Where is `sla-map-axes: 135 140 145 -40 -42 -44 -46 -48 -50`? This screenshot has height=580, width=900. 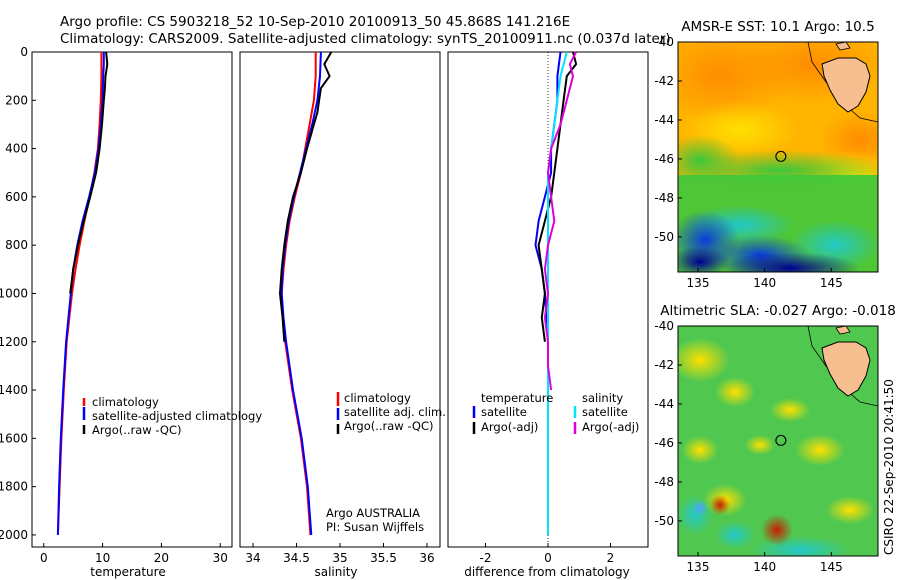 sla-map-axes: 135 140 145 -40 -42 -44 -46 -48 -50 is located at coordinates (748, 446).